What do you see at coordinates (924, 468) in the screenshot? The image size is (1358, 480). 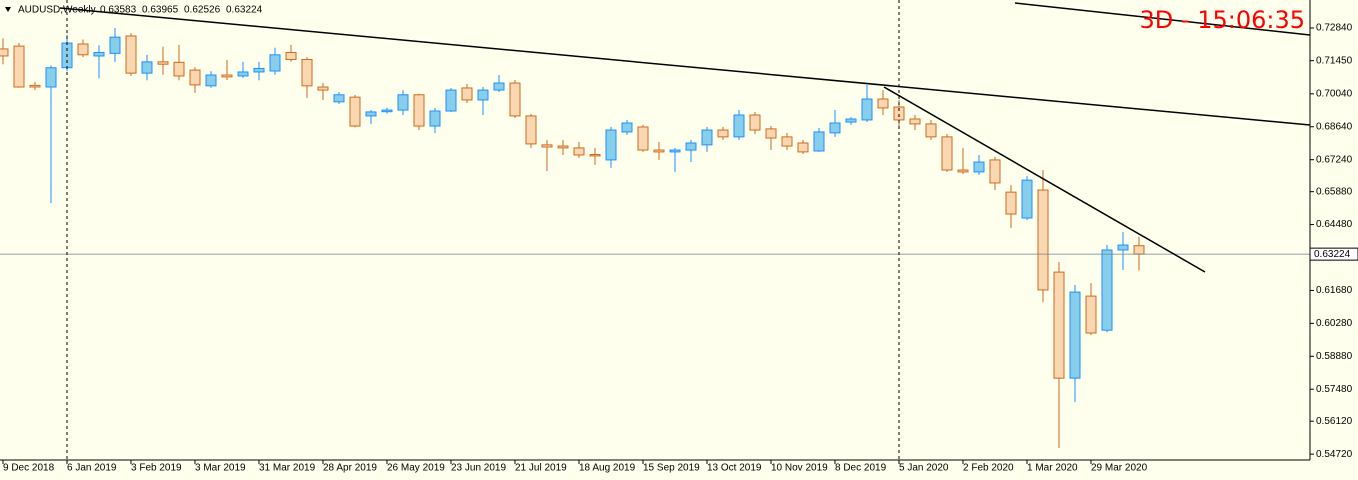 I see `x-tick-label: 5 Jan 2020` at bounding box center [924, 468].